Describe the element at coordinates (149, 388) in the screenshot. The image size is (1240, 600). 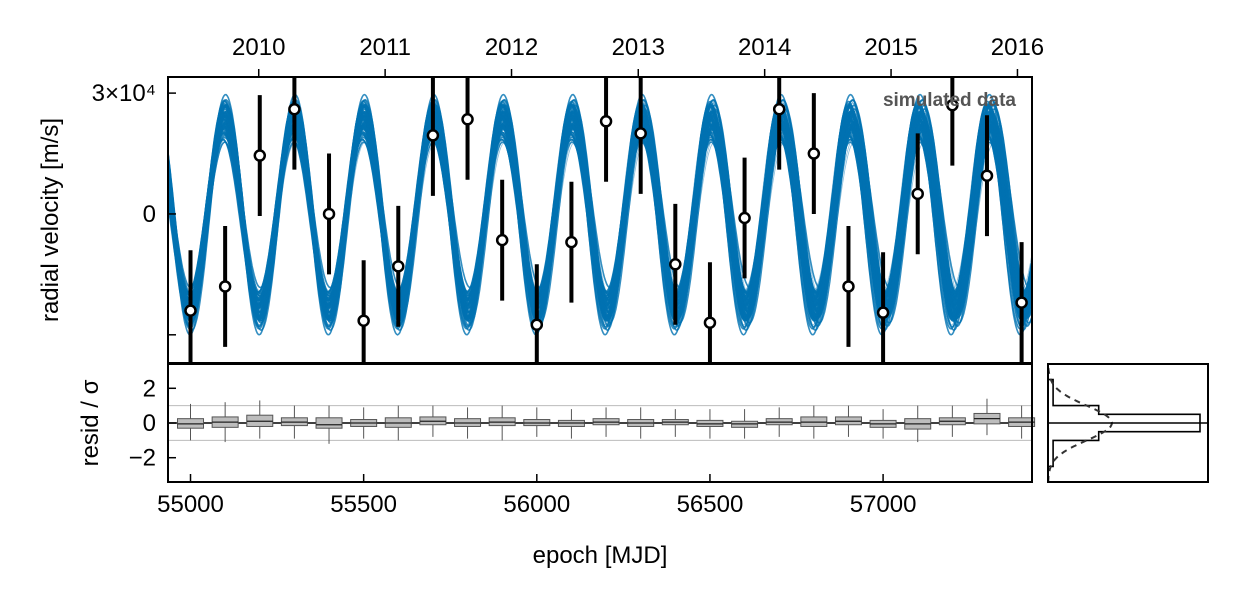
I see `resid-y-tick-label: 2` at that location.